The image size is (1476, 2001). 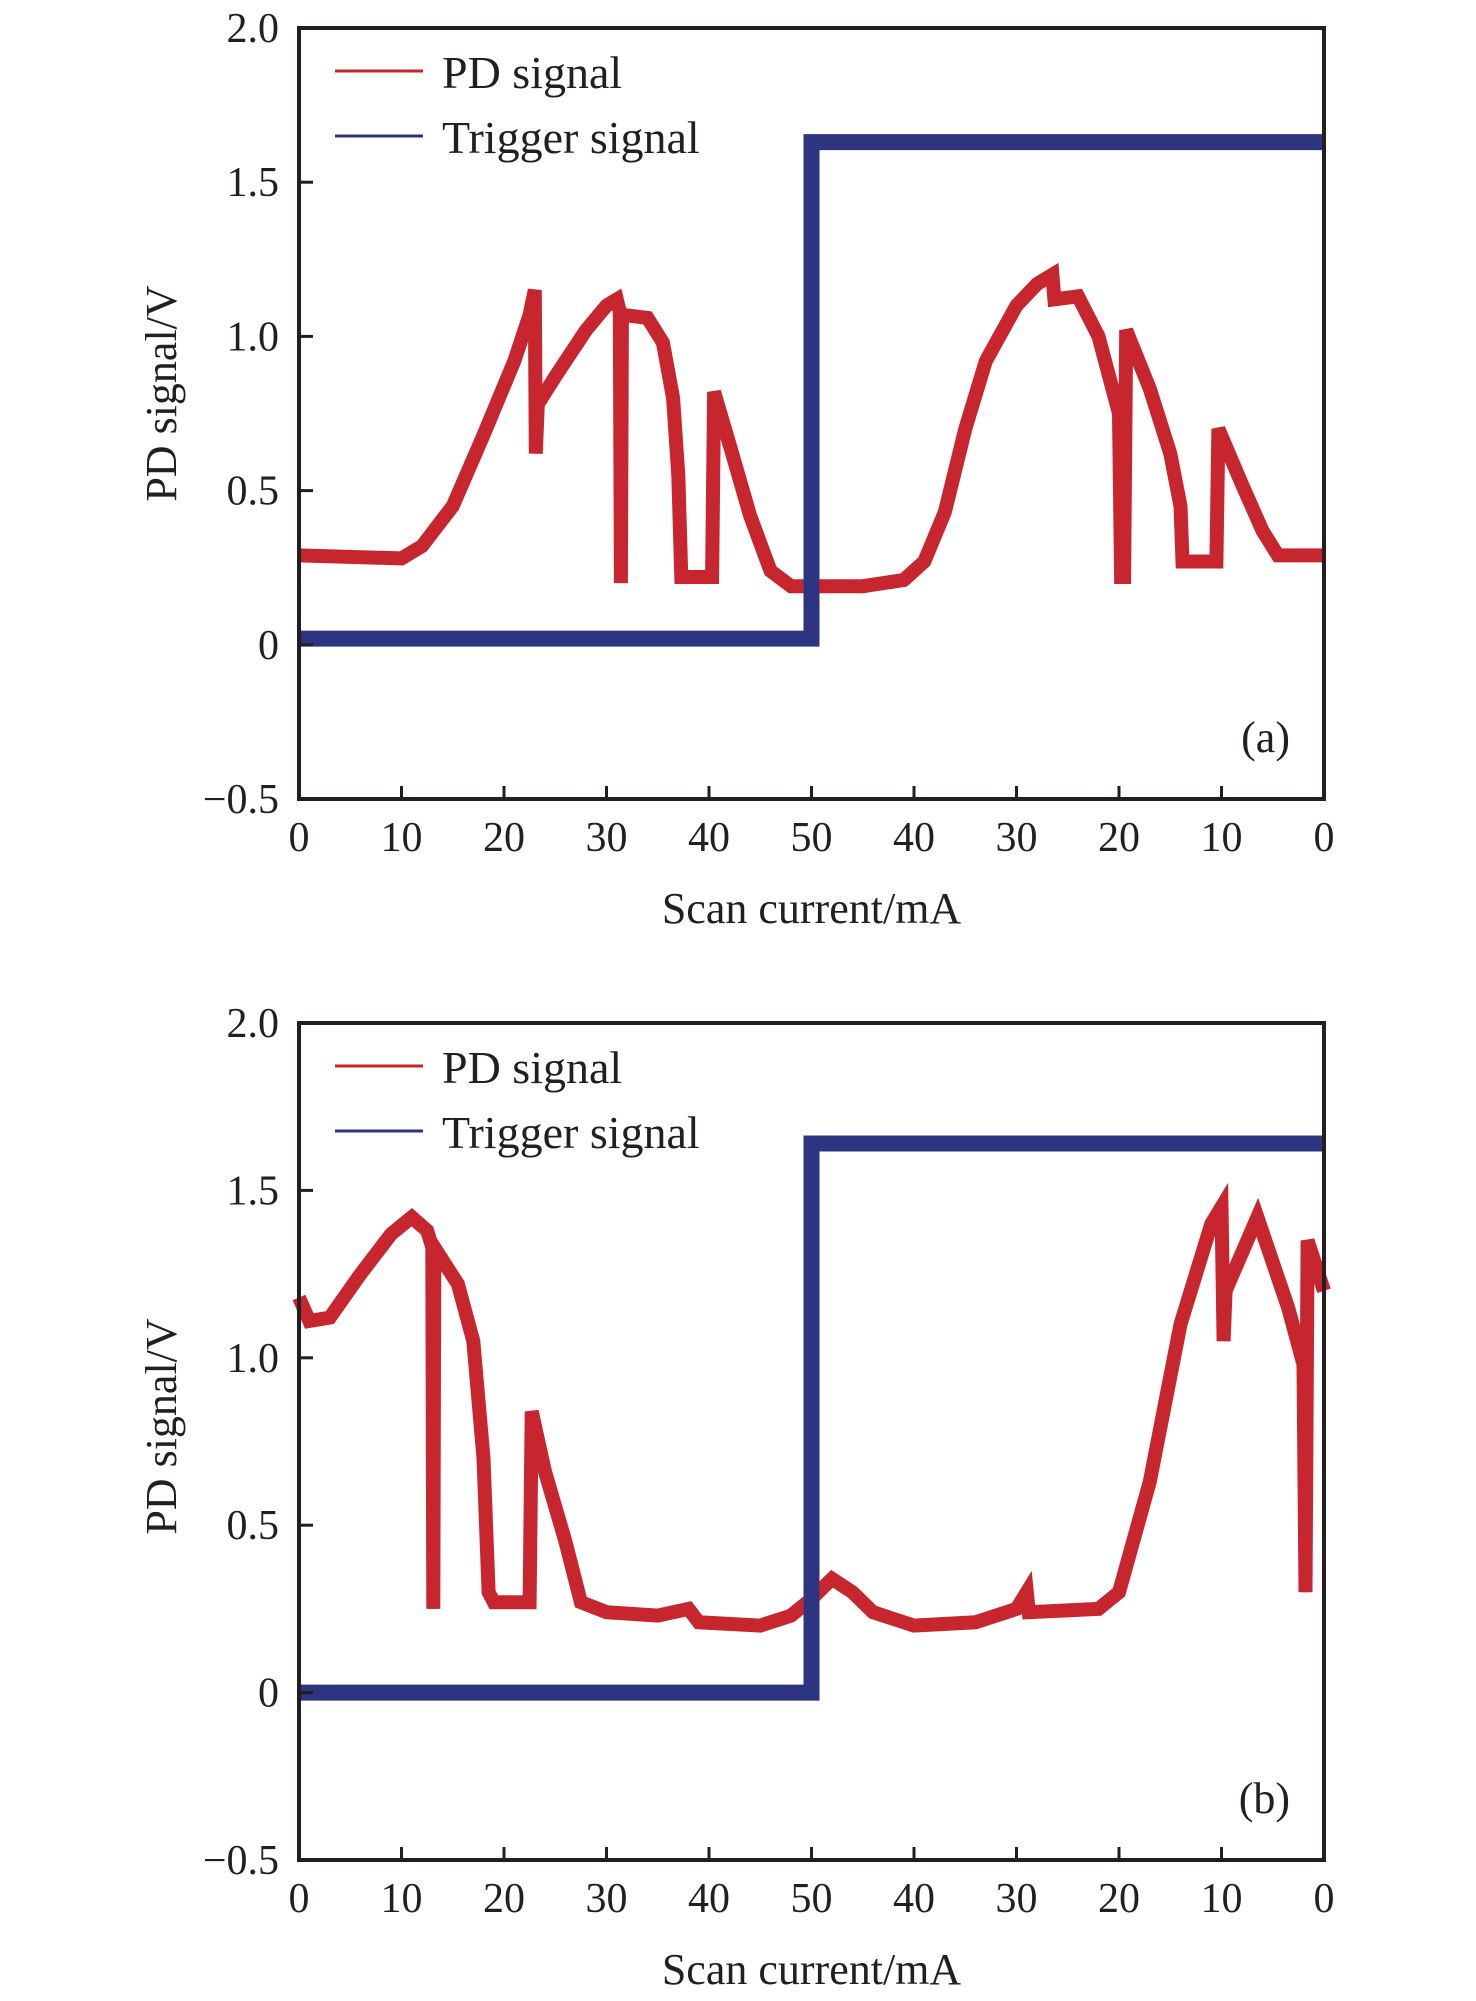 What do you see at coordinates (1264, 1798) in the screenshot?
I see `panel-label-b: (b)` at bounding box center [1264, 1798].